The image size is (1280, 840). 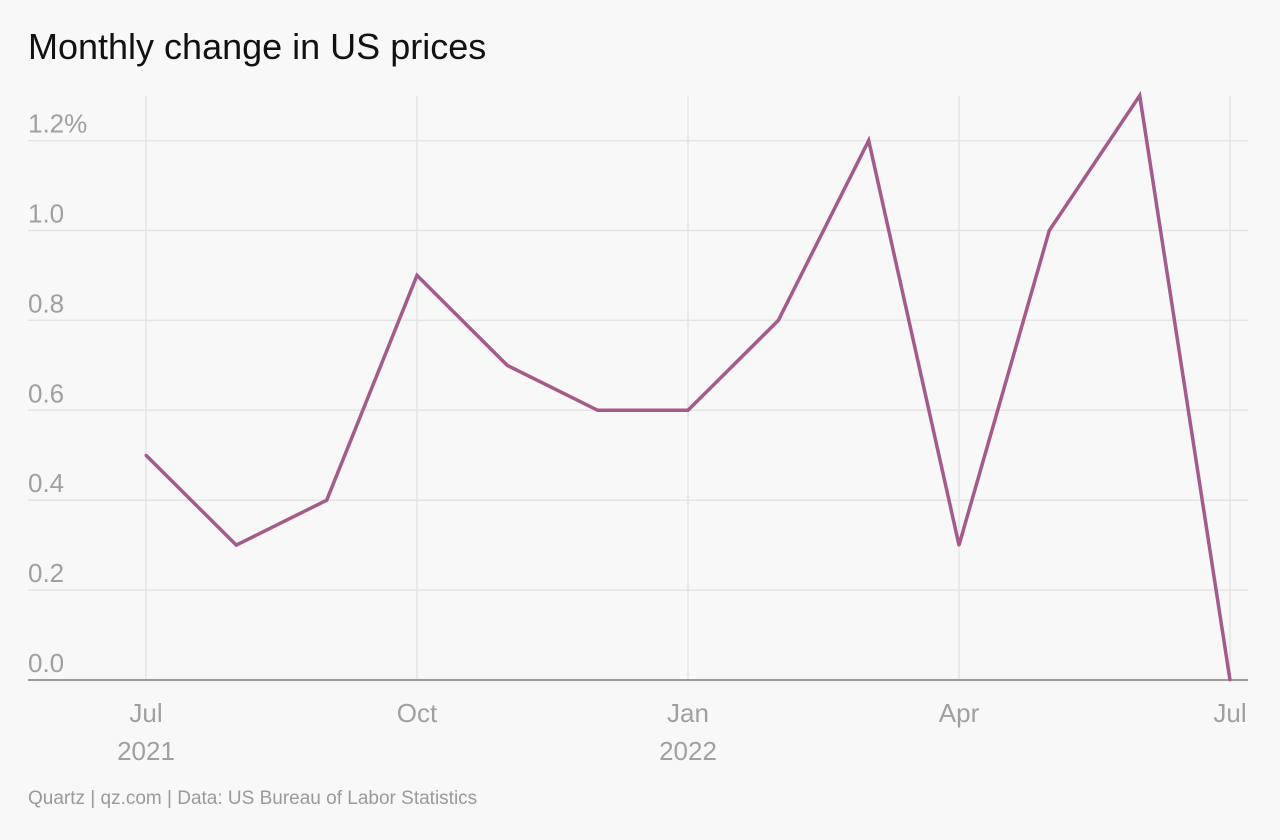 What do you see at coordinates (146, 751) in the screenshot?
I see `x-tick-year-label: 2021` at bounding box center [146, 751].